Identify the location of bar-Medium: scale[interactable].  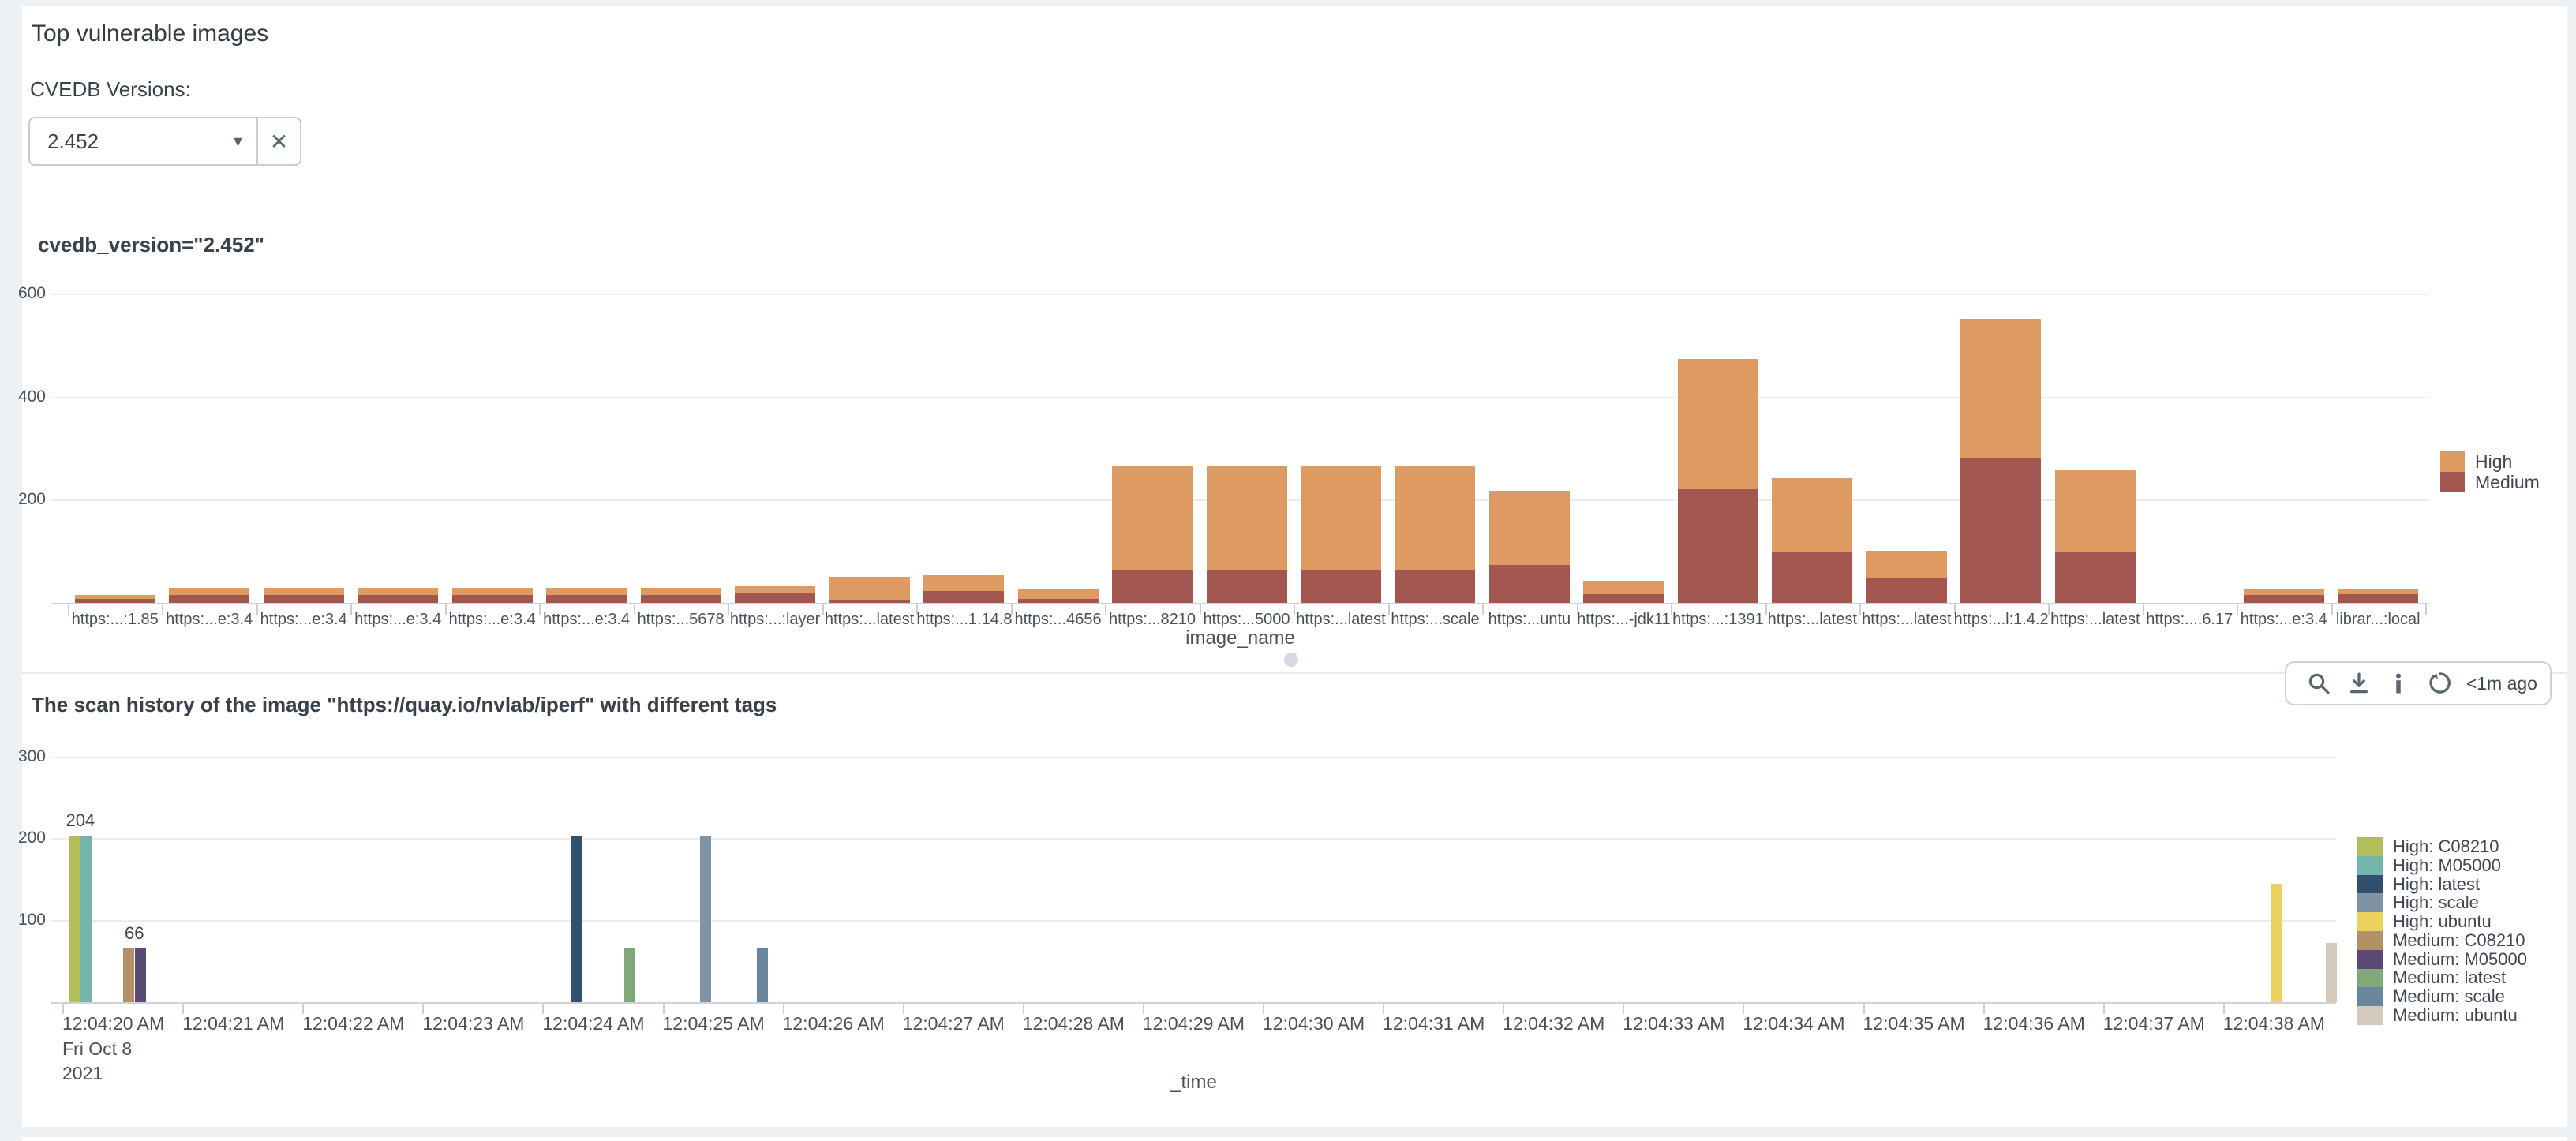
(762, 975).